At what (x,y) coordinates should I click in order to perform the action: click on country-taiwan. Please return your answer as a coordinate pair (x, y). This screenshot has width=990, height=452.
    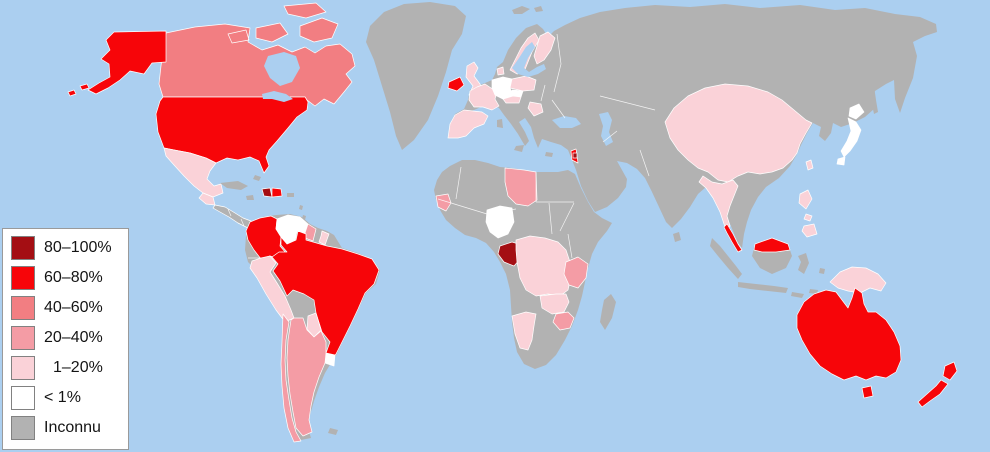
    Looking at the image, I should click on (809, 165).